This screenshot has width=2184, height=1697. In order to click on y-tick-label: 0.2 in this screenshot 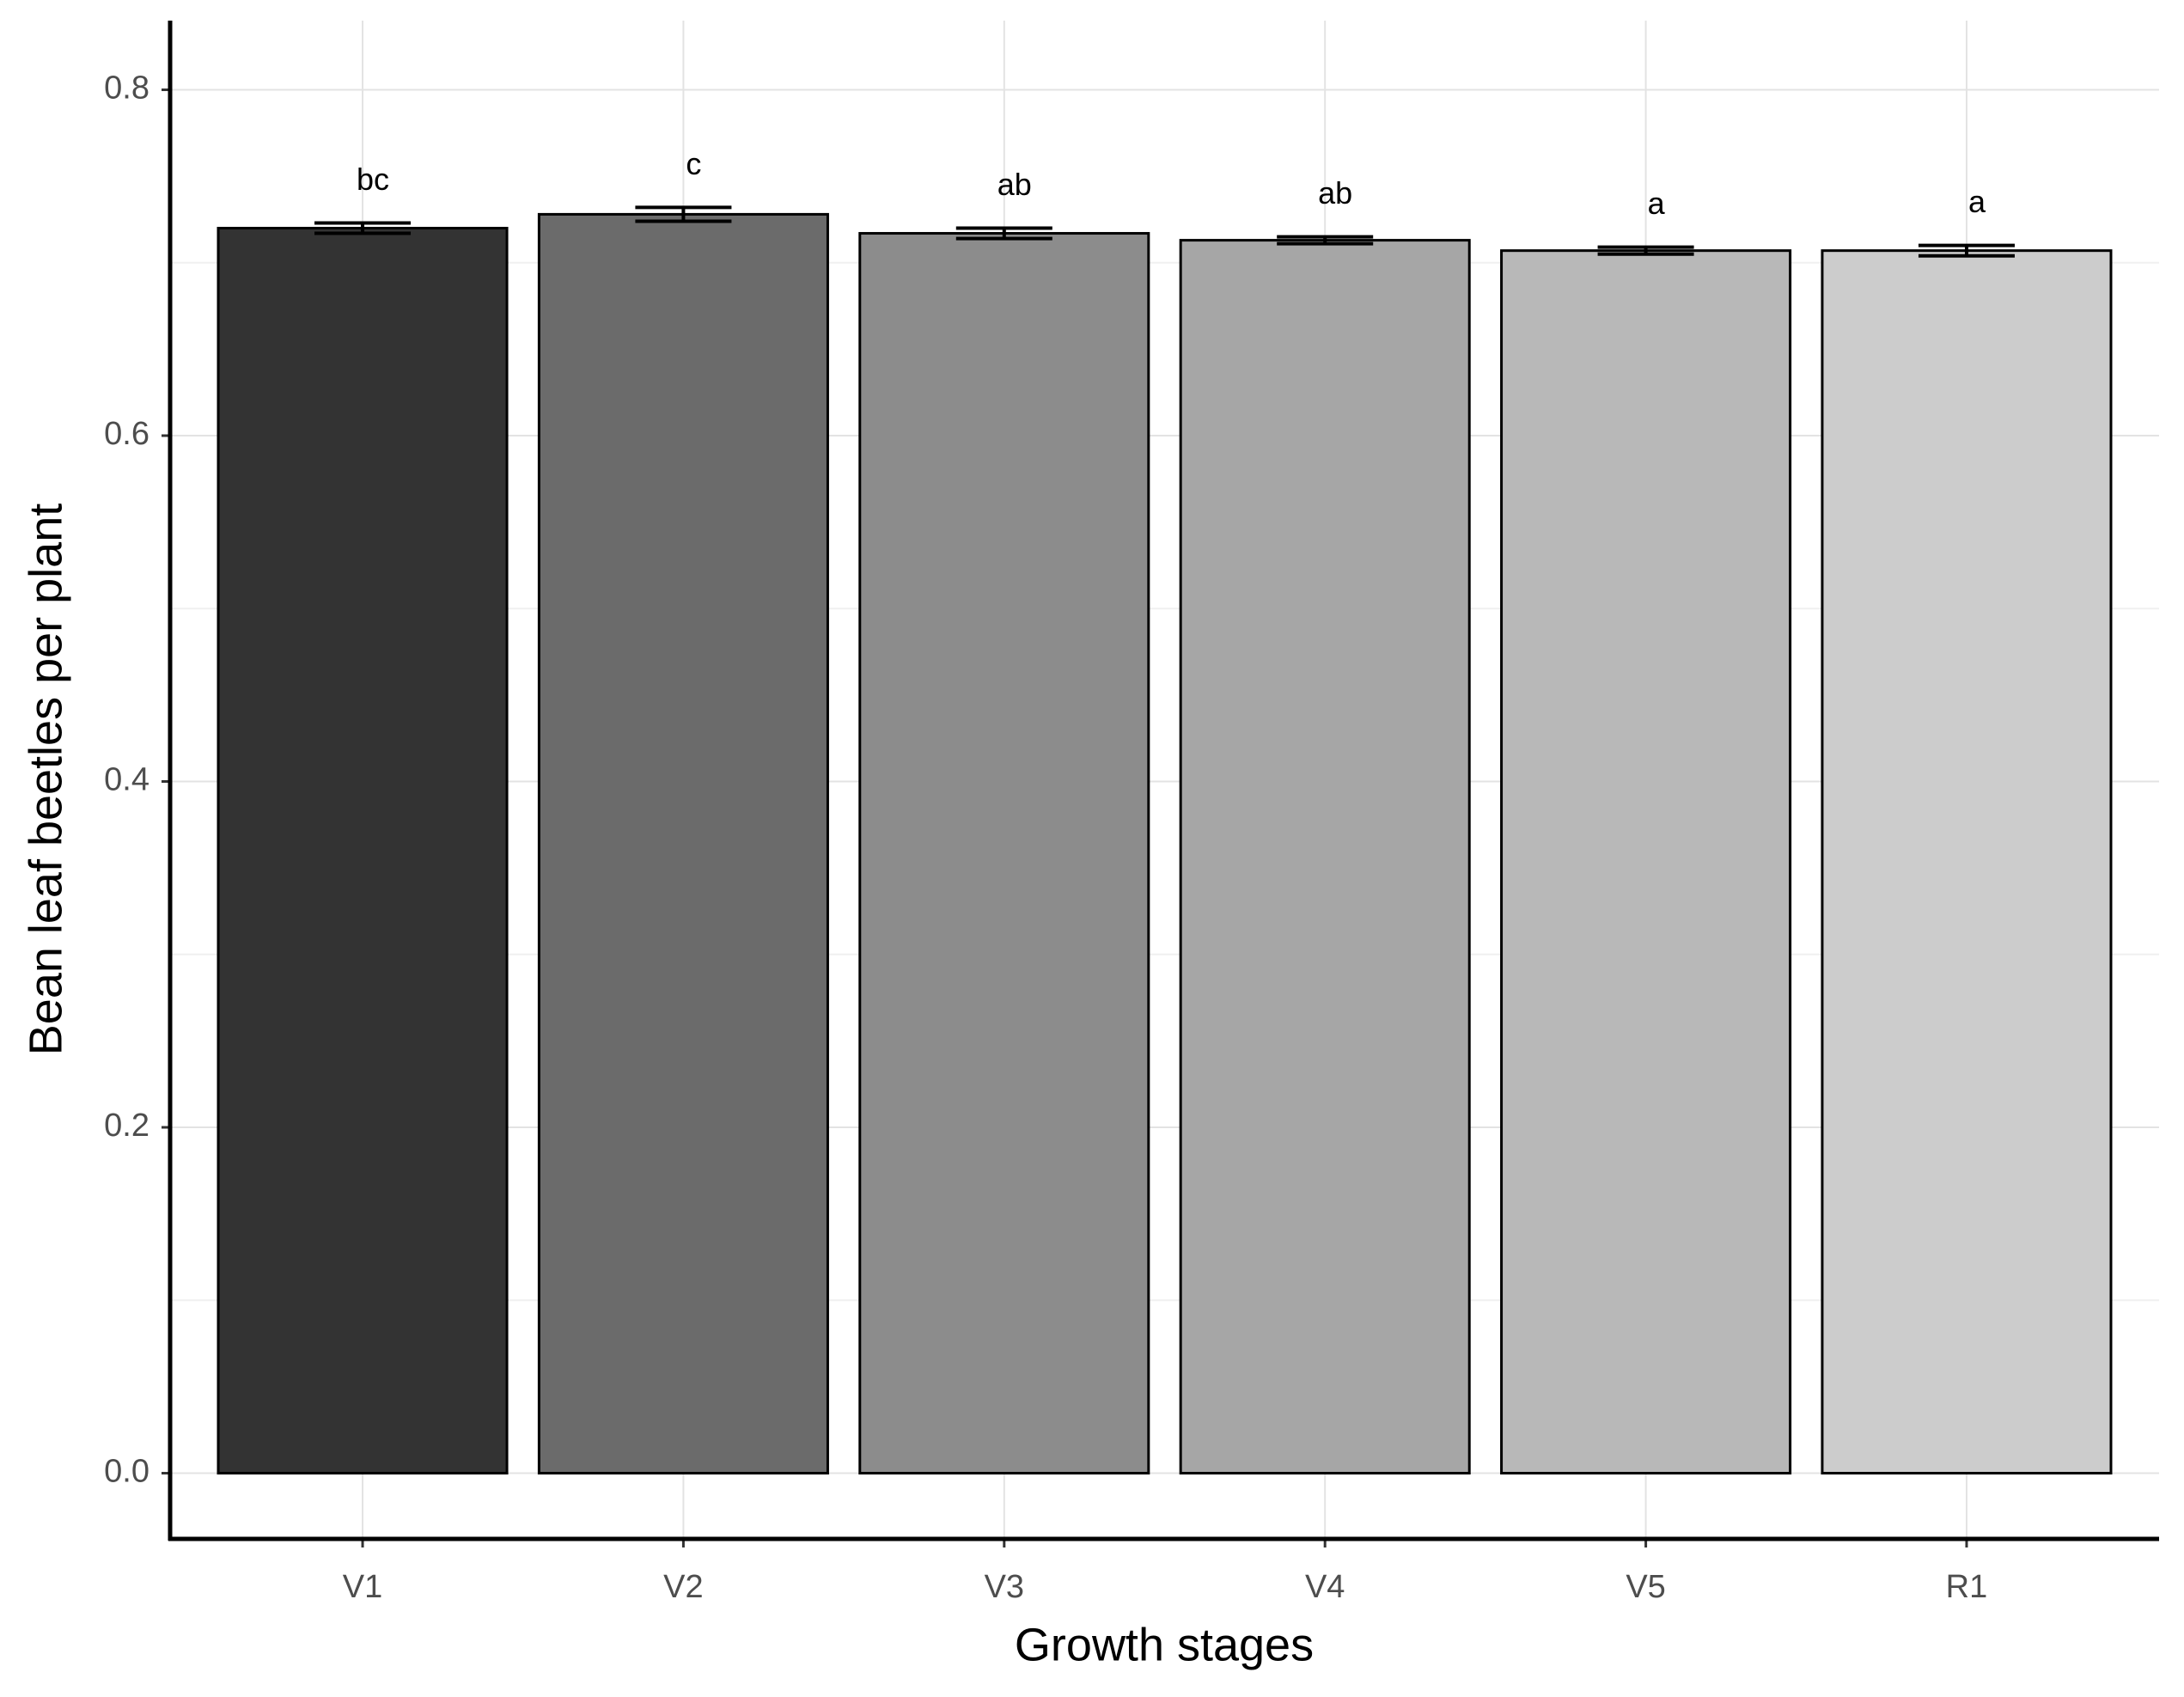, I will do `click(126, 1126)`.